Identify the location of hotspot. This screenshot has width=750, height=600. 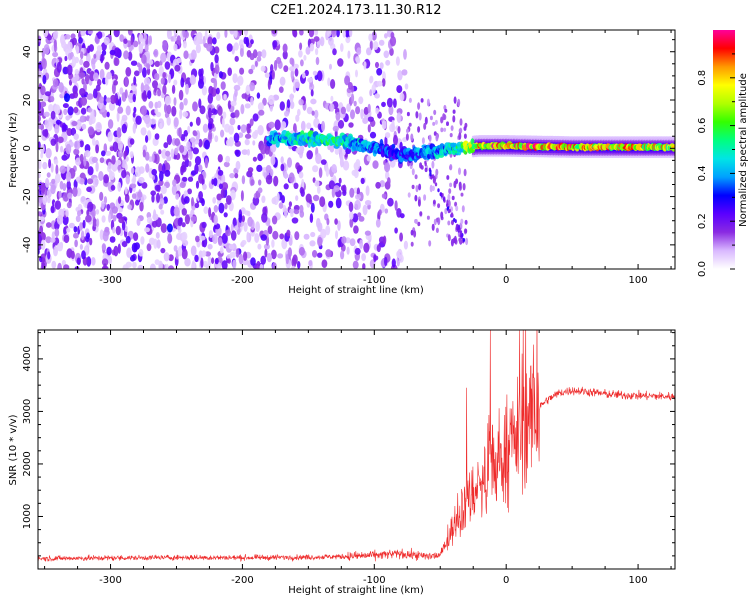
(169, 228).